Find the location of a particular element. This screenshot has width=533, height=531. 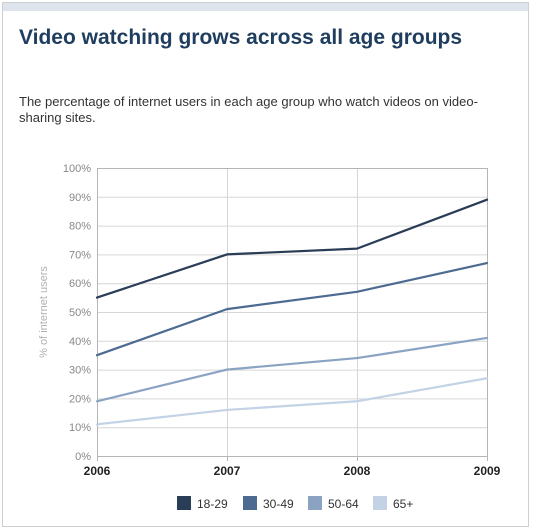

y-tick-label: 100% is located at coordinates (77, 169).